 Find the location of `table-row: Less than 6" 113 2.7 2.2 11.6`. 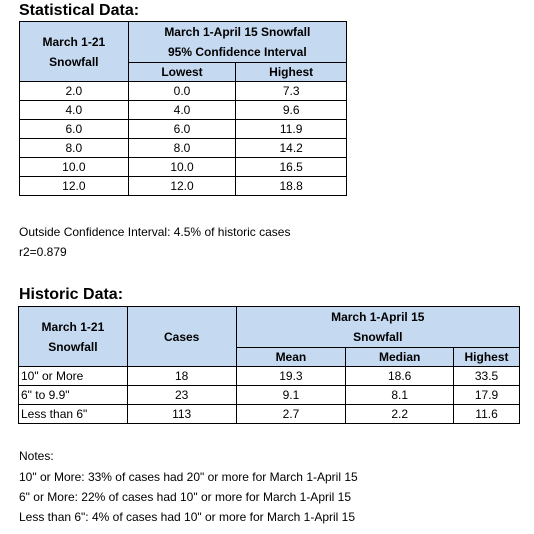

table-row: Less than 6" 113 2.7 2.2 11.6 is located at coordinates (269, 414).